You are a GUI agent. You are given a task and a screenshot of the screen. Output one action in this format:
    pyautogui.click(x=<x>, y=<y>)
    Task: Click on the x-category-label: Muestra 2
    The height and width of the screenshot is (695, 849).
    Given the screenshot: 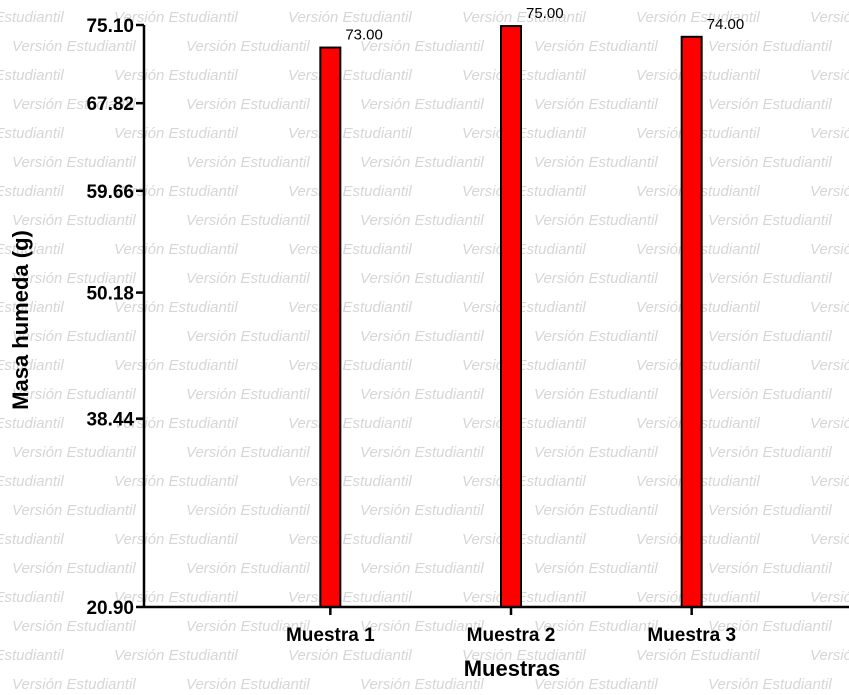 What is the action you would take?
    pyautogui.click(x=511, y=635)
    